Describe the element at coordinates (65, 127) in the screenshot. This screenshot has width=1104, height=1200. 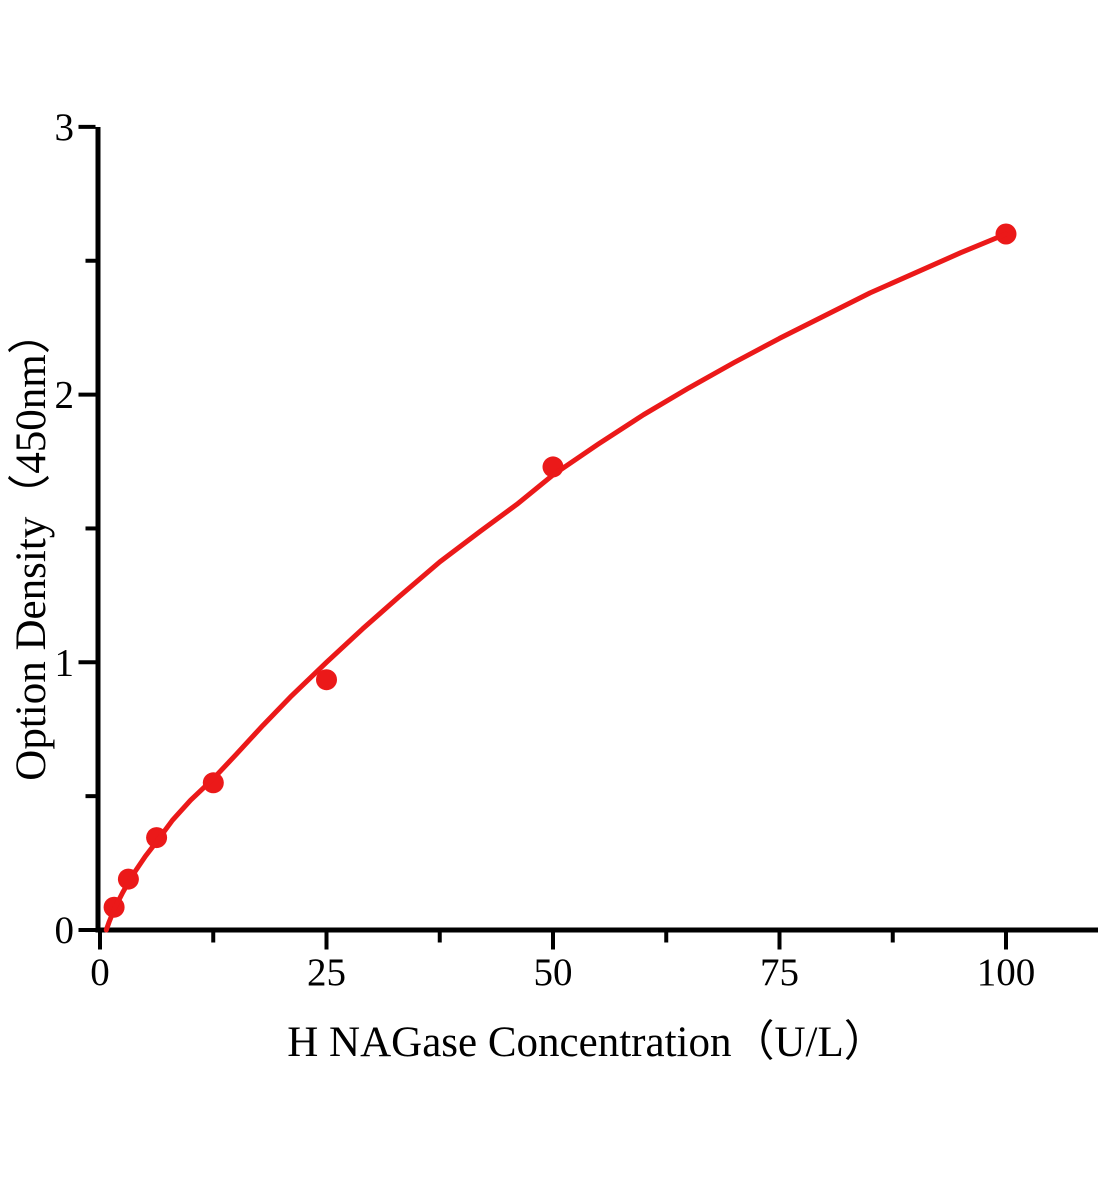
I see `y-axis-tick-label: 3` at that location.